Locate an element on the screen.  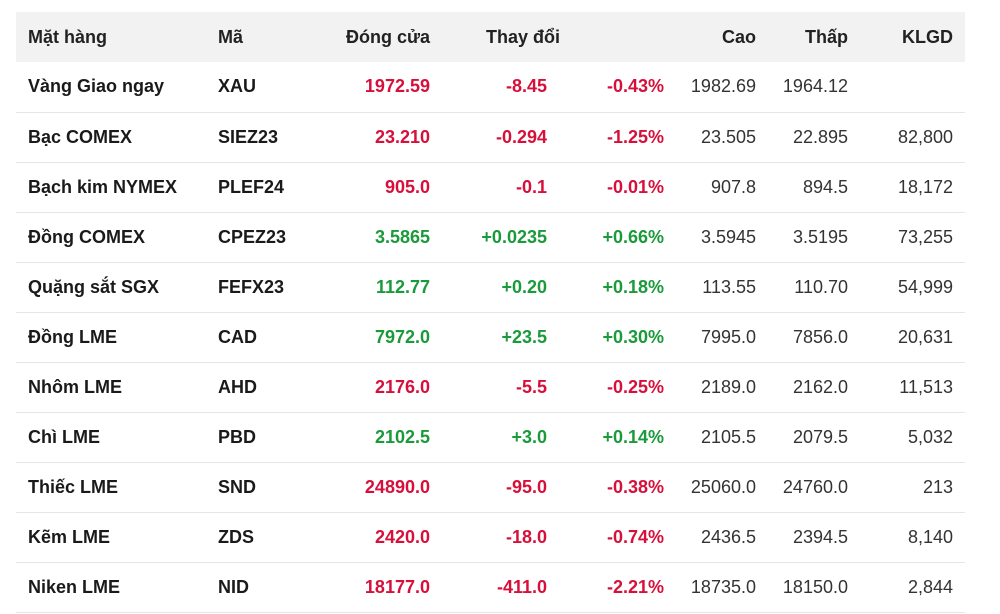
cell-low: 110.70 is located at coordinates (821, 286).